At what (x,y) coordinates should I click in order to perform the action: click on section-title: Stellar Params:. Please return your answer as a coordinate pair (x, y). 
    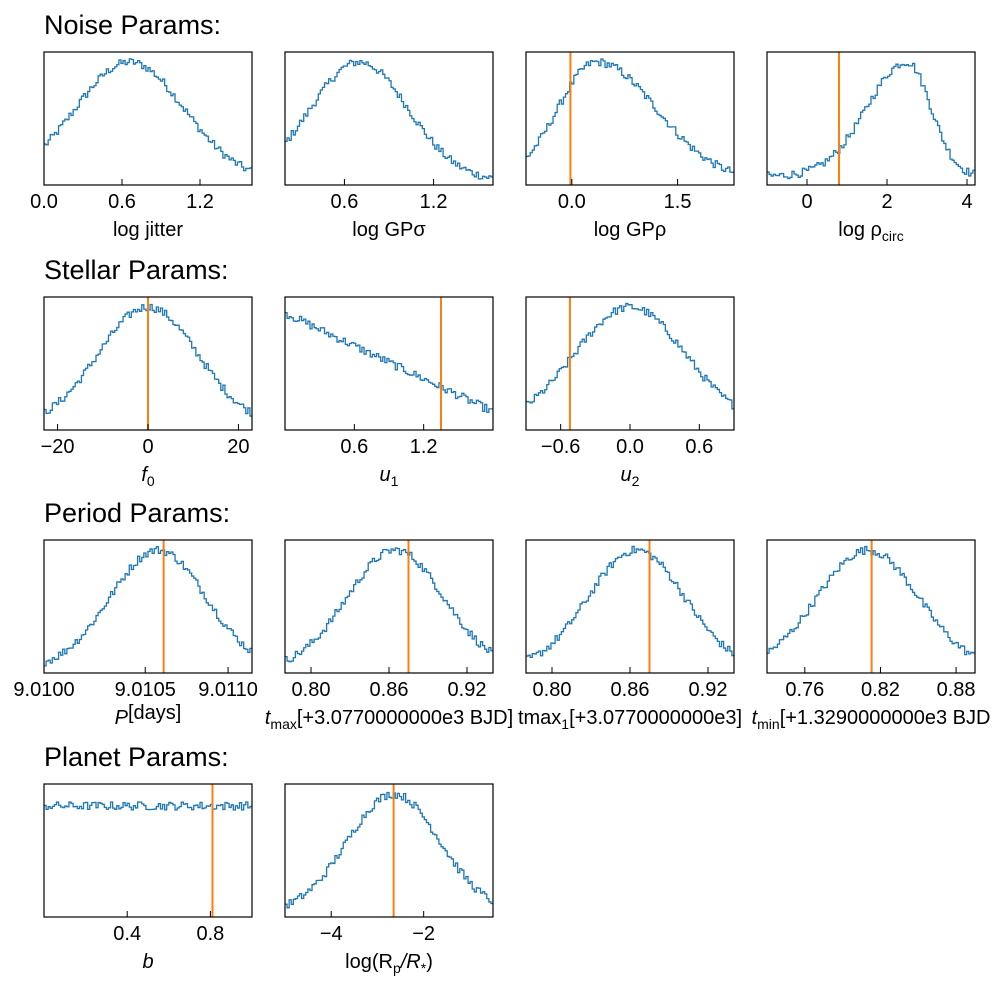
    Looking at the image, I should click on (136, 270).